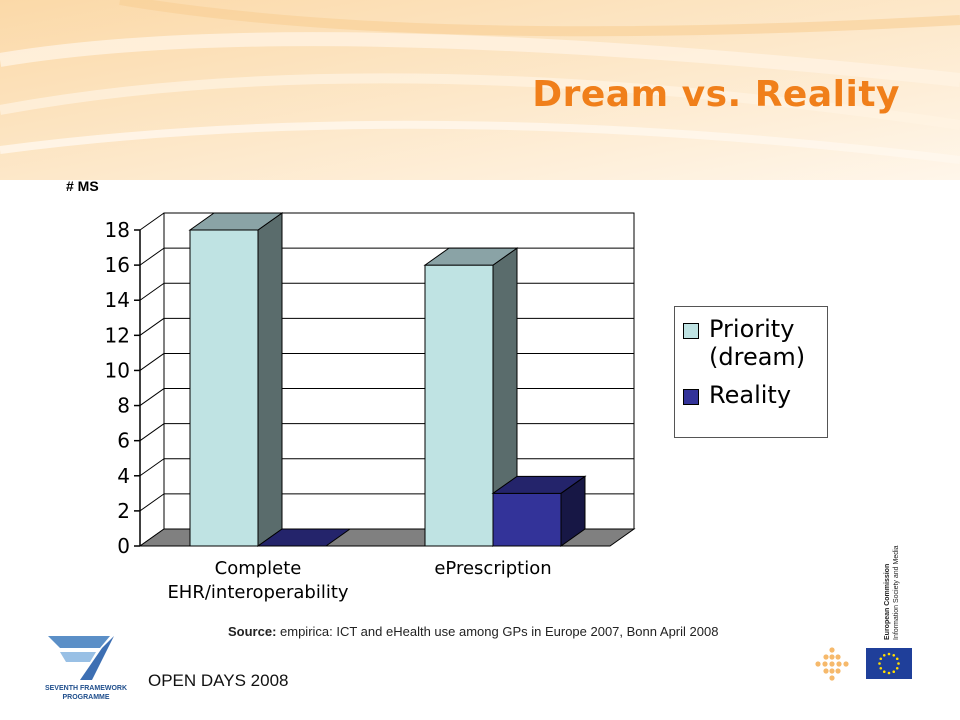 Image resolution: width=960 pixels, height=720 pixels. Describe the element at coordinates (123, 511) in the screenshot. I see `y-tick-label: 2` at that location.